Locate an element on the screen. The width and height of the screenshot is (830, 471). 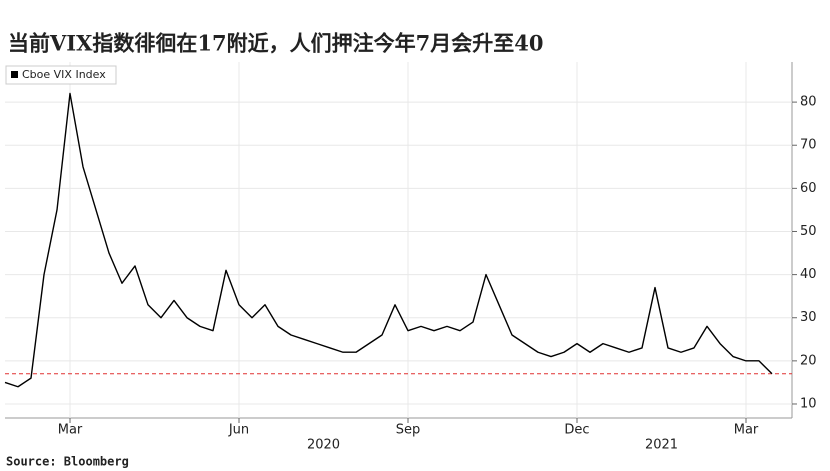
year-label: 2020 is located at coordinates (323, 445).